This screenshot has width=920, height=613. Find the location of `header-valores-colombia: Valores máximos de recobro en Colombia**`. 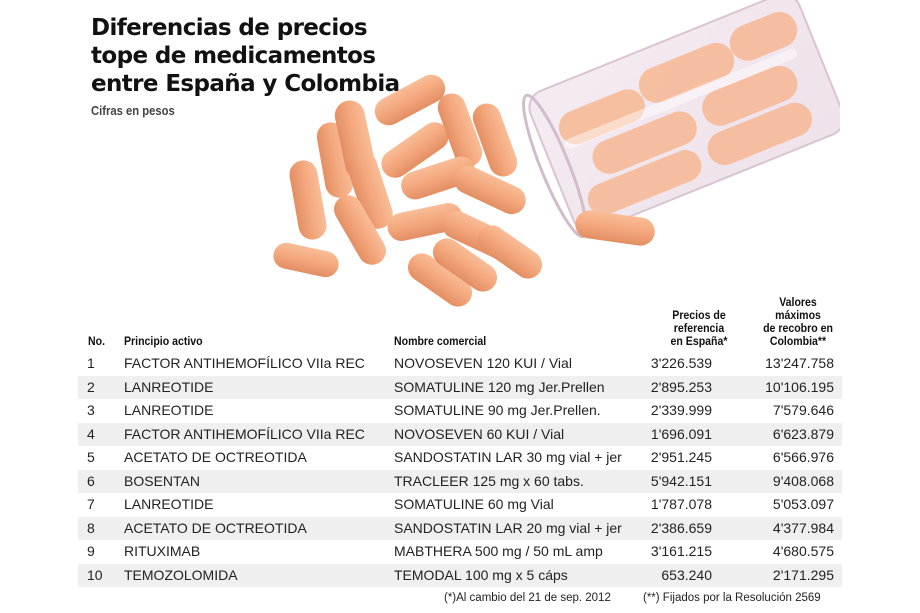

header-valores-colombia: Valores máximos de recobro en Colombia** is located at coordinates (797, 322).